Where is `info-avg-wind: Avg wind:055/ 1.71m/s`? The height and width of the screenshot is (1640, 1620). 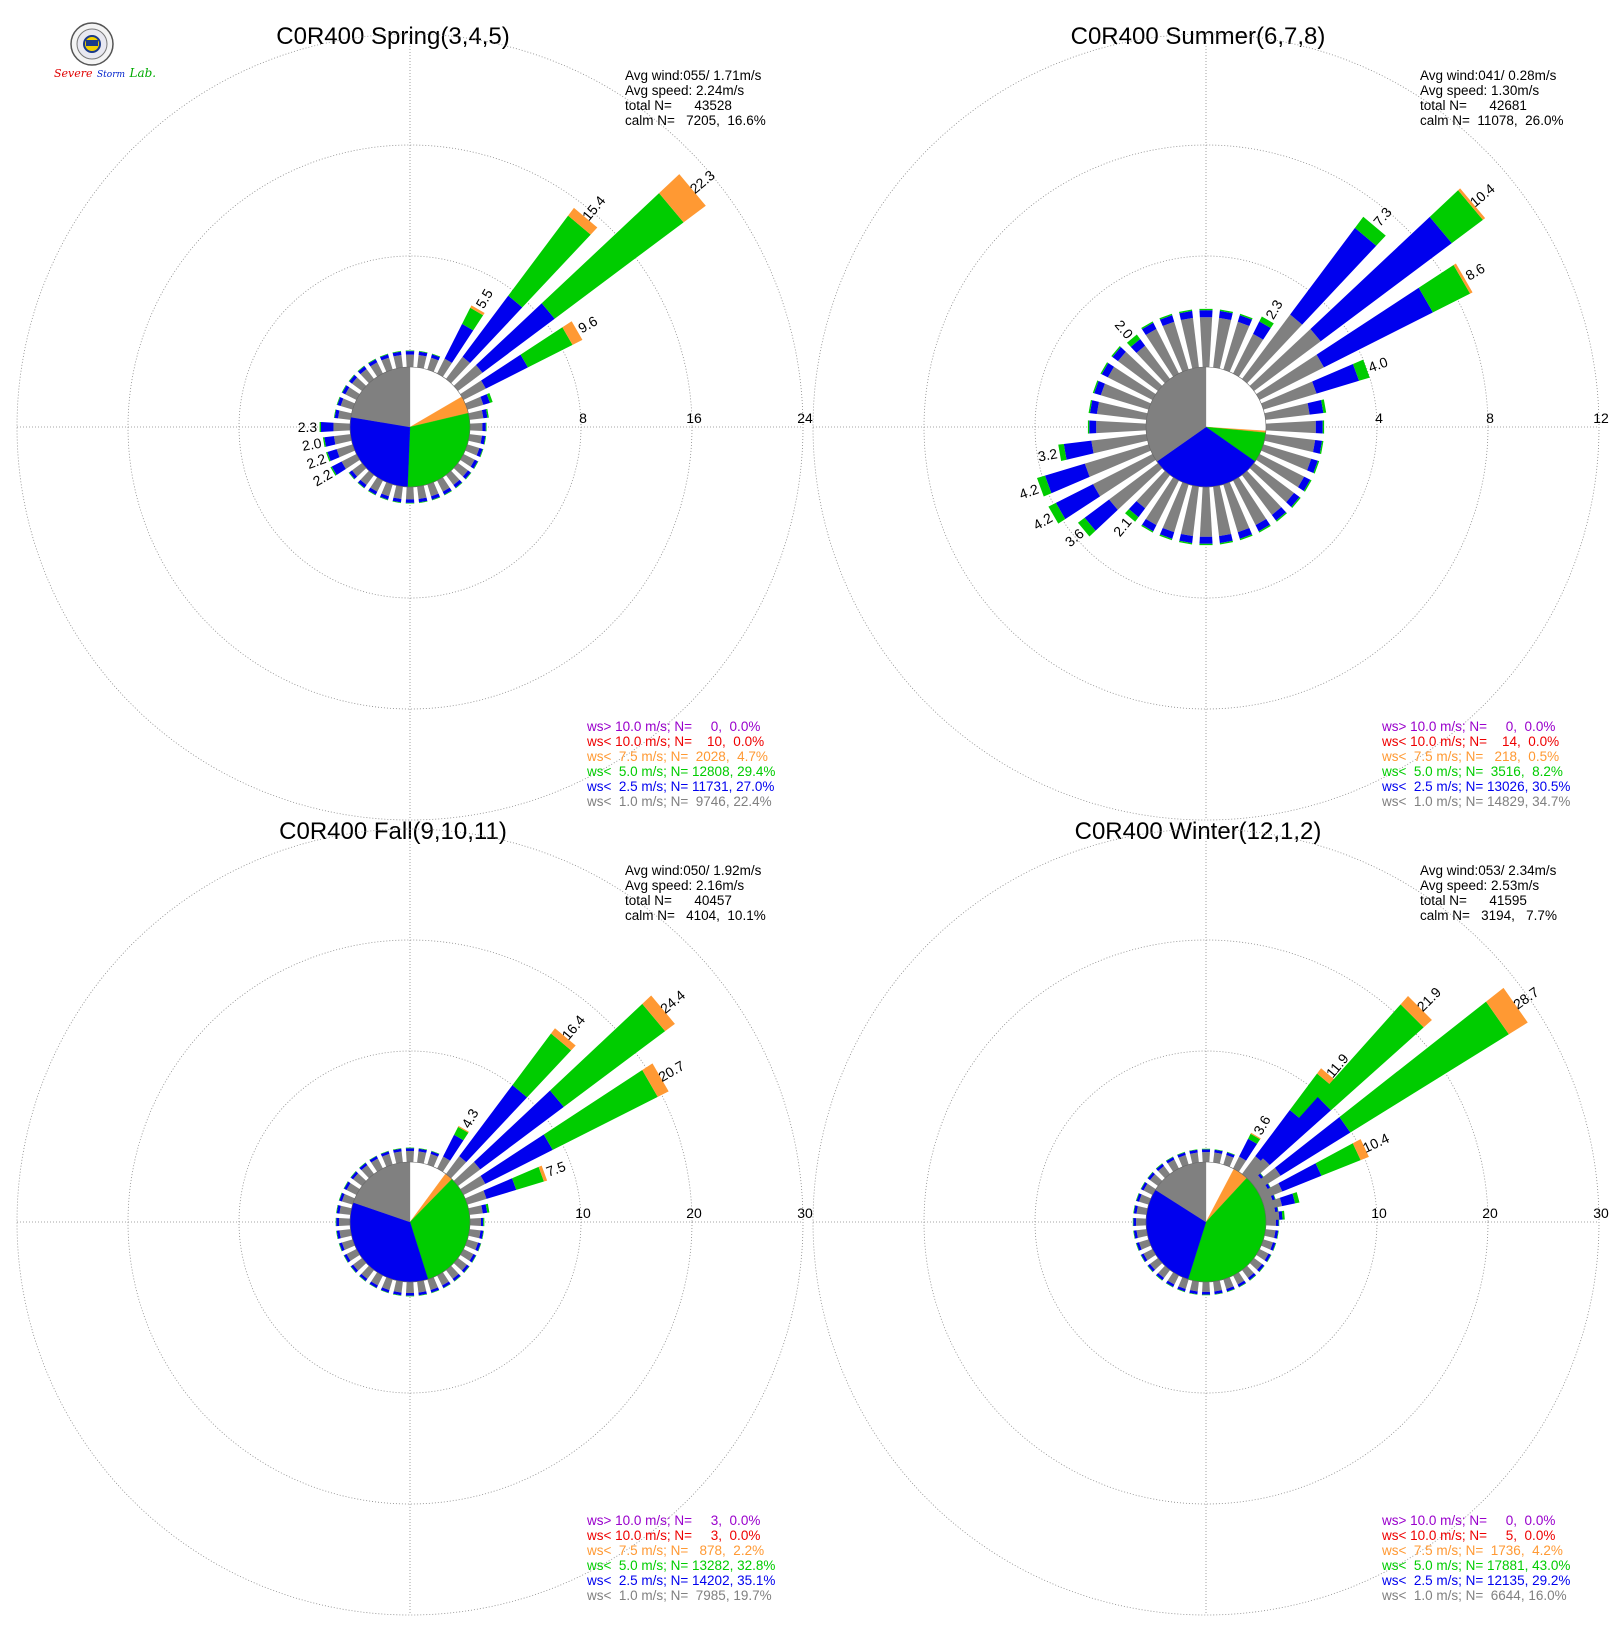 info-avg-wind: Avg wind:055/ 1.71m/s is located at coordinates (693, 75).